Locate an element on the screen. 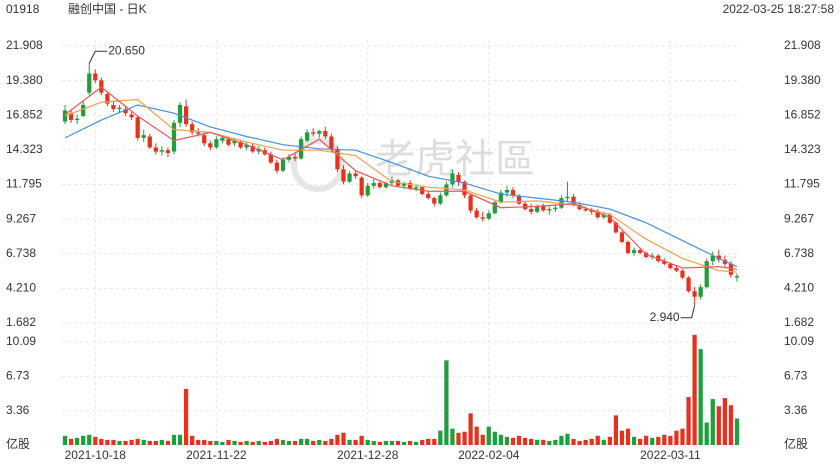  stock-code: 01918 is located at coordinates (23, 9).